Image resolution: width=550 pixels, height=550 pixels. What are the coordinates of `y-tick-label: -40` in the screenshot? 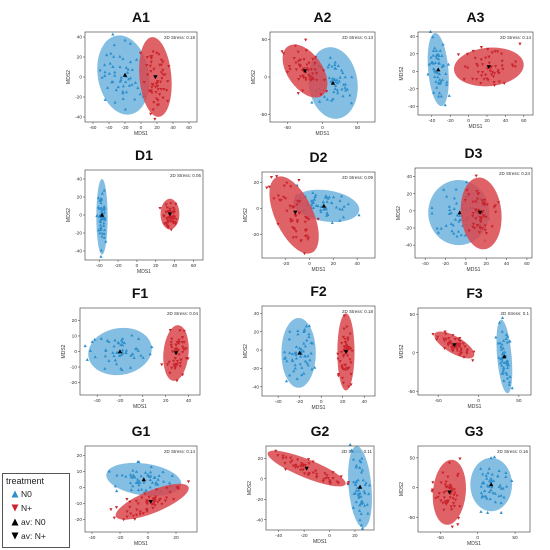 It's located at (259, 520).